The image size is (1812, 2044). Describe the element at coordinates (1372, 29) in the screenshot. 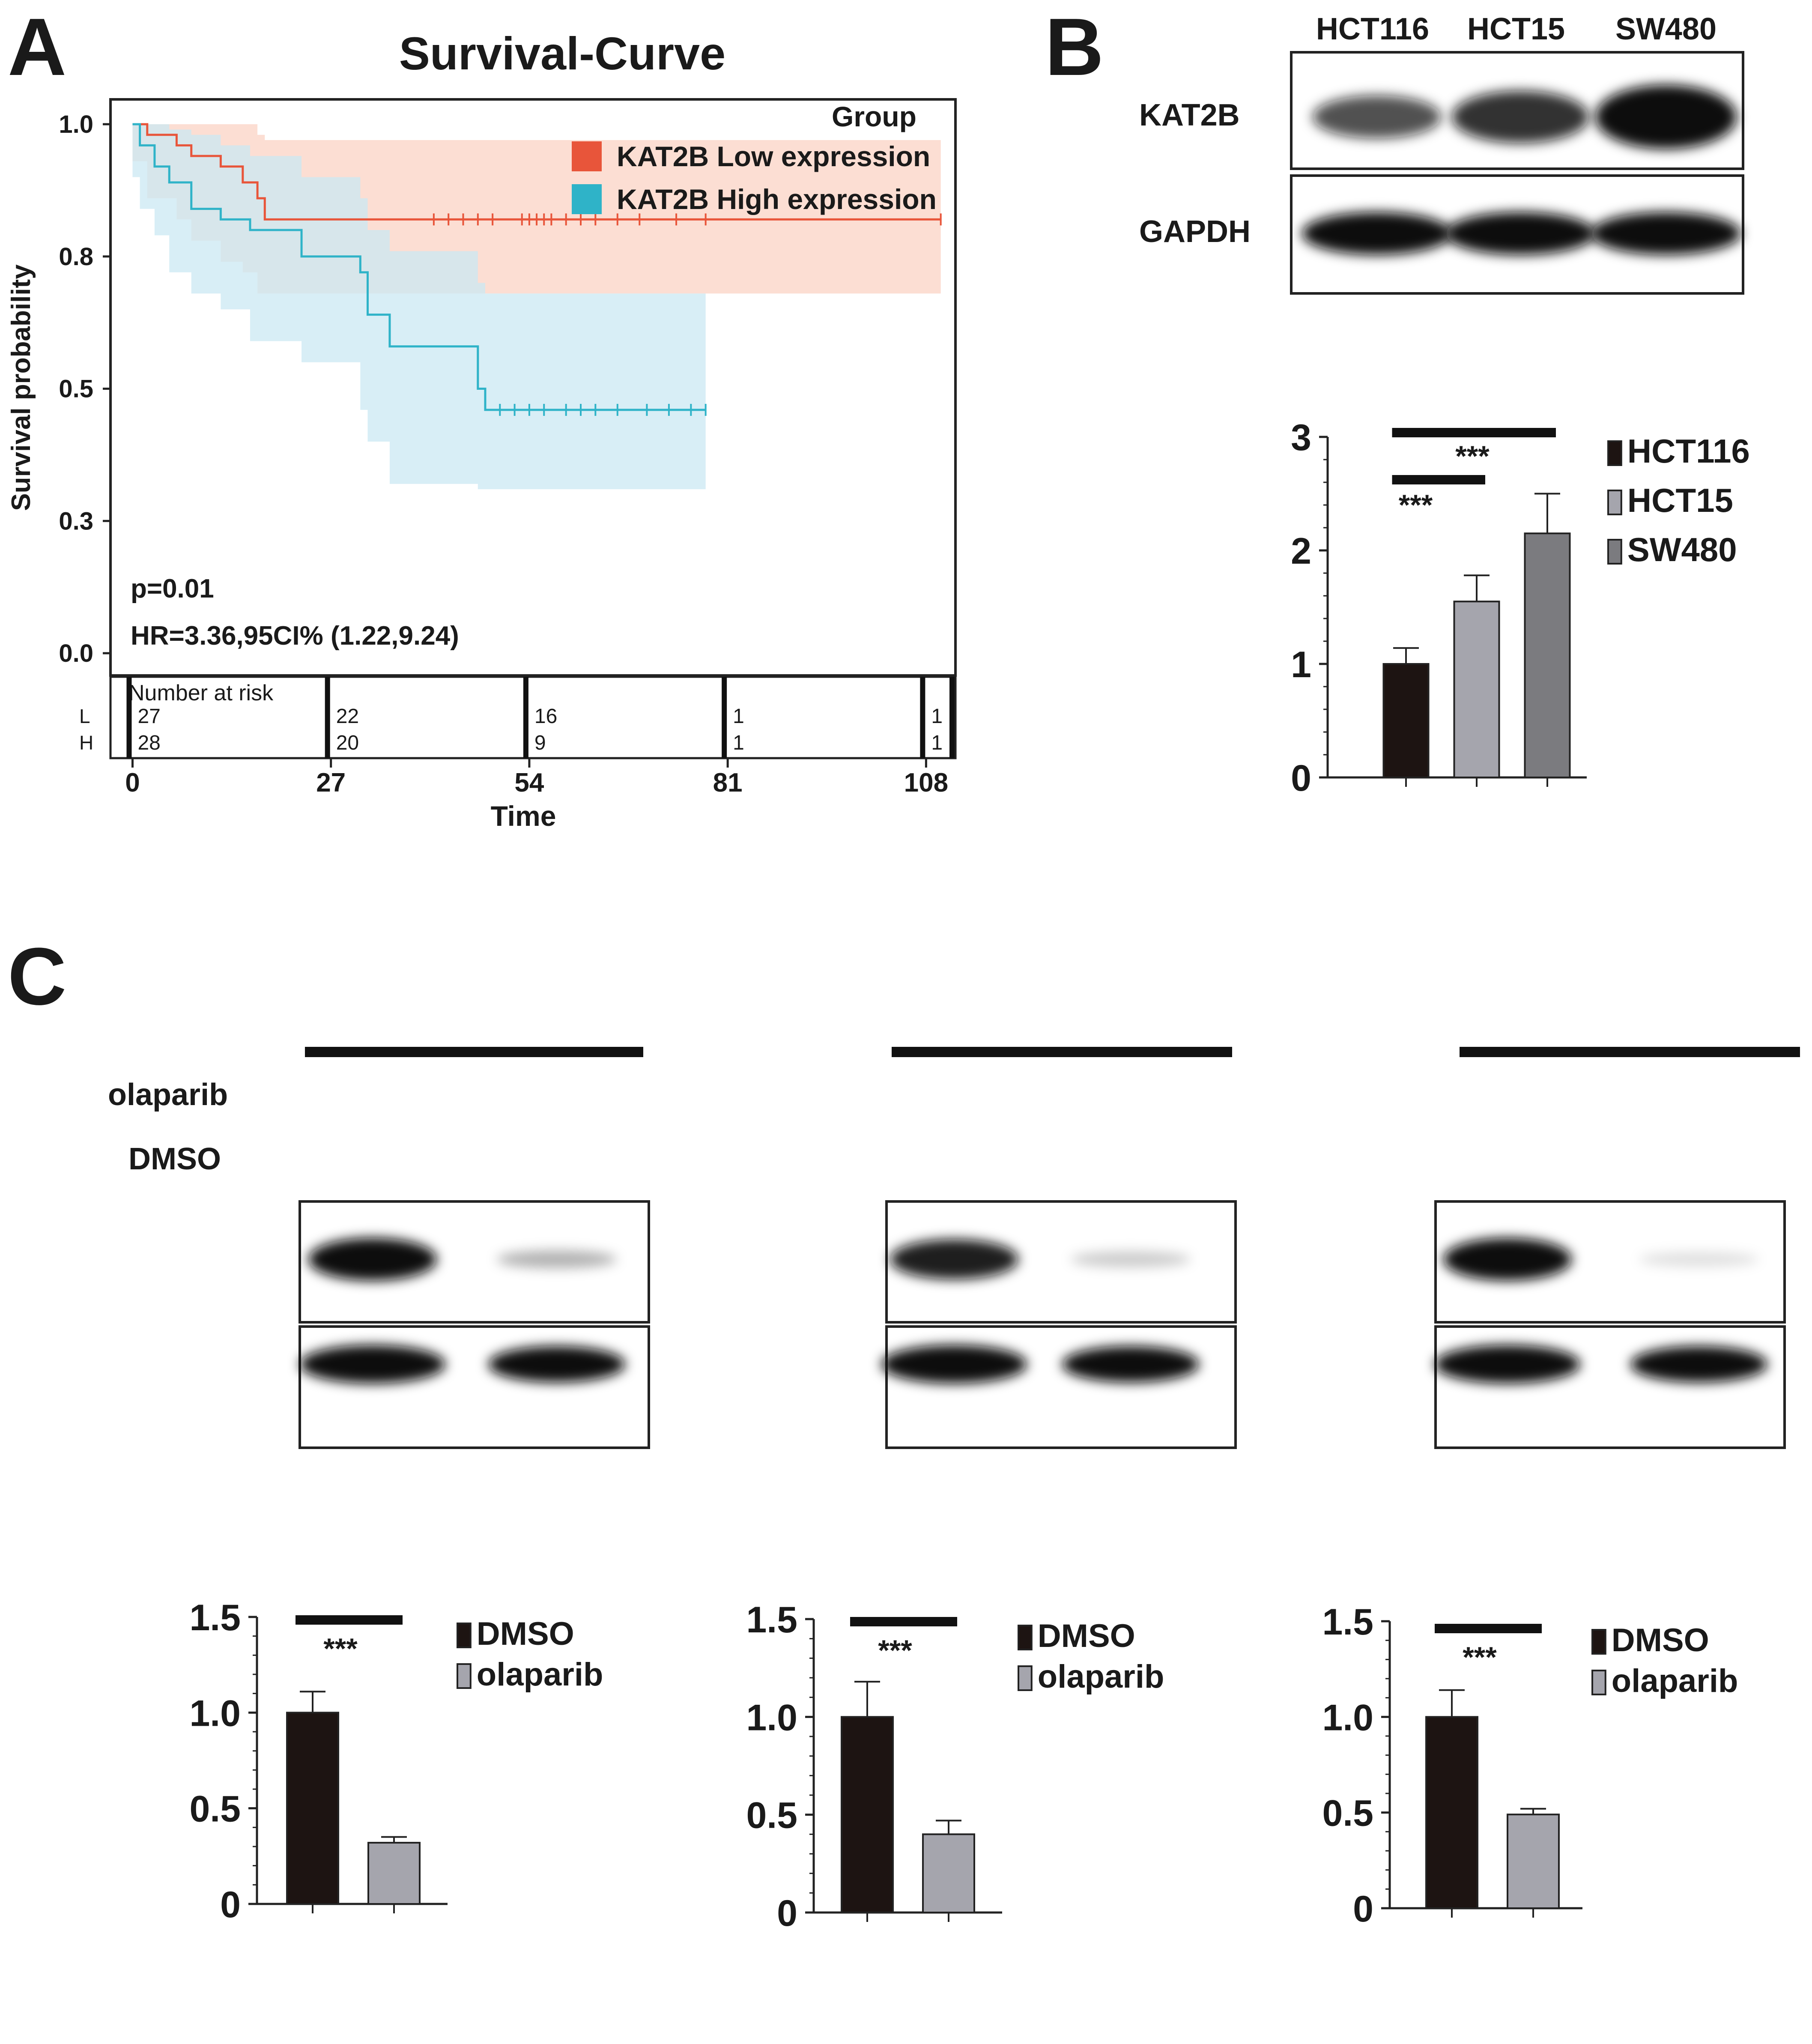

I see `lane-label-hct116: HCT116` at that location.